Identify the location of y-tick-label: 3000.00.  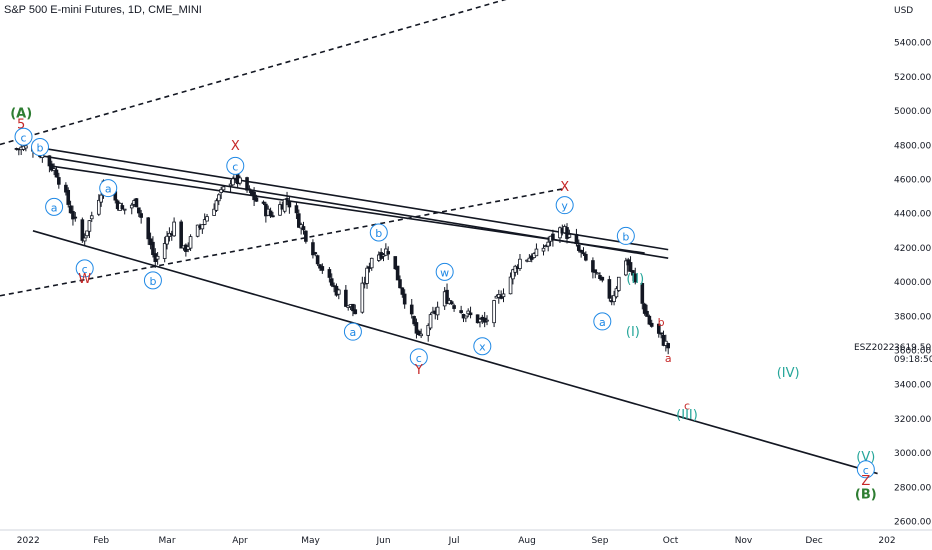
(912, 454).